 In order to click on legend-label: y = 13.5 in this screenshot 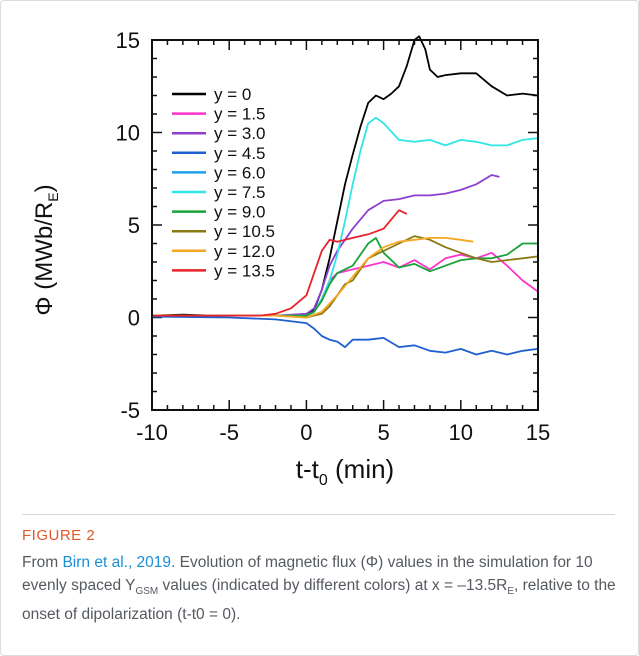, I will do `click(244, 270)`.